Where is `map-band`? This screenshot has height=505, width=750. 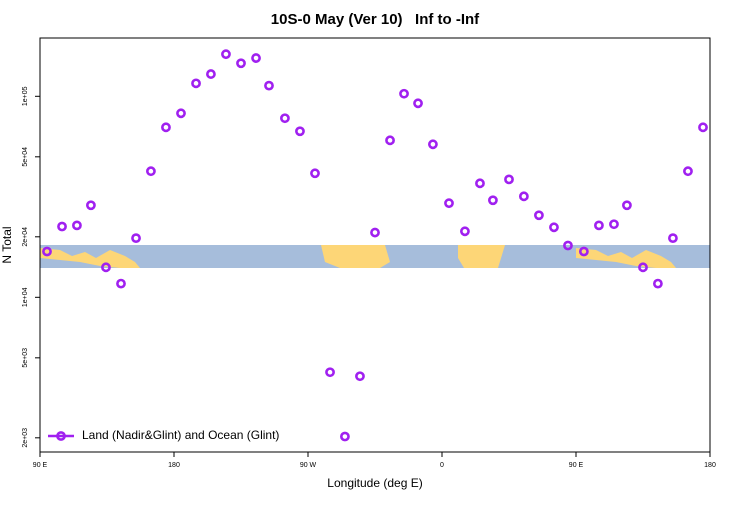
map-band is located at coordinates (375, 256).